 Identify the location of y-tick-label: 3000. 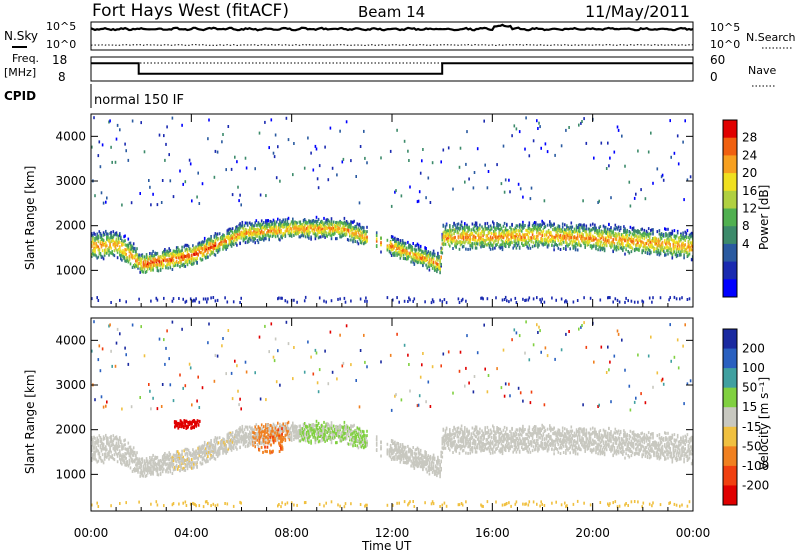
(70, 181).